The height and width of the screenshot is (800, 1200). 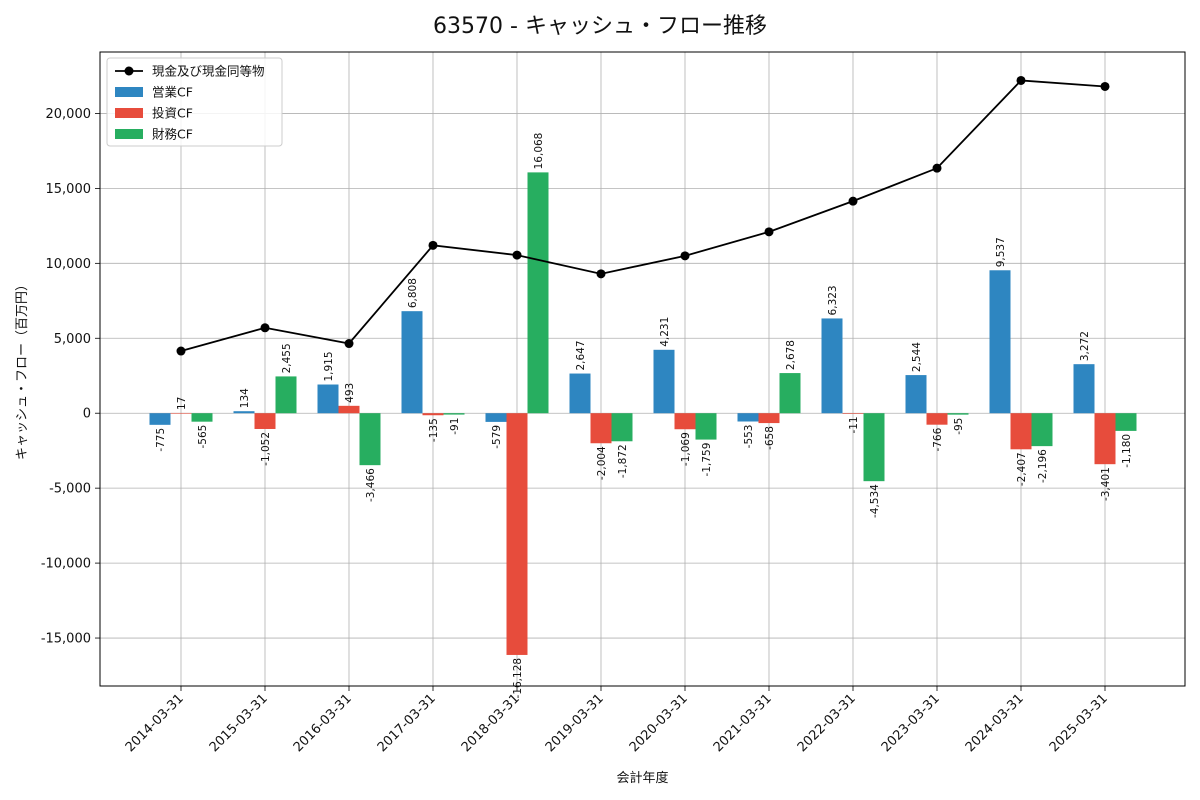 What do you see at coordinates (1022, 469) in the screenshot?
I see `bar-value-label: -2,407` at bounding box center [1022, 469].